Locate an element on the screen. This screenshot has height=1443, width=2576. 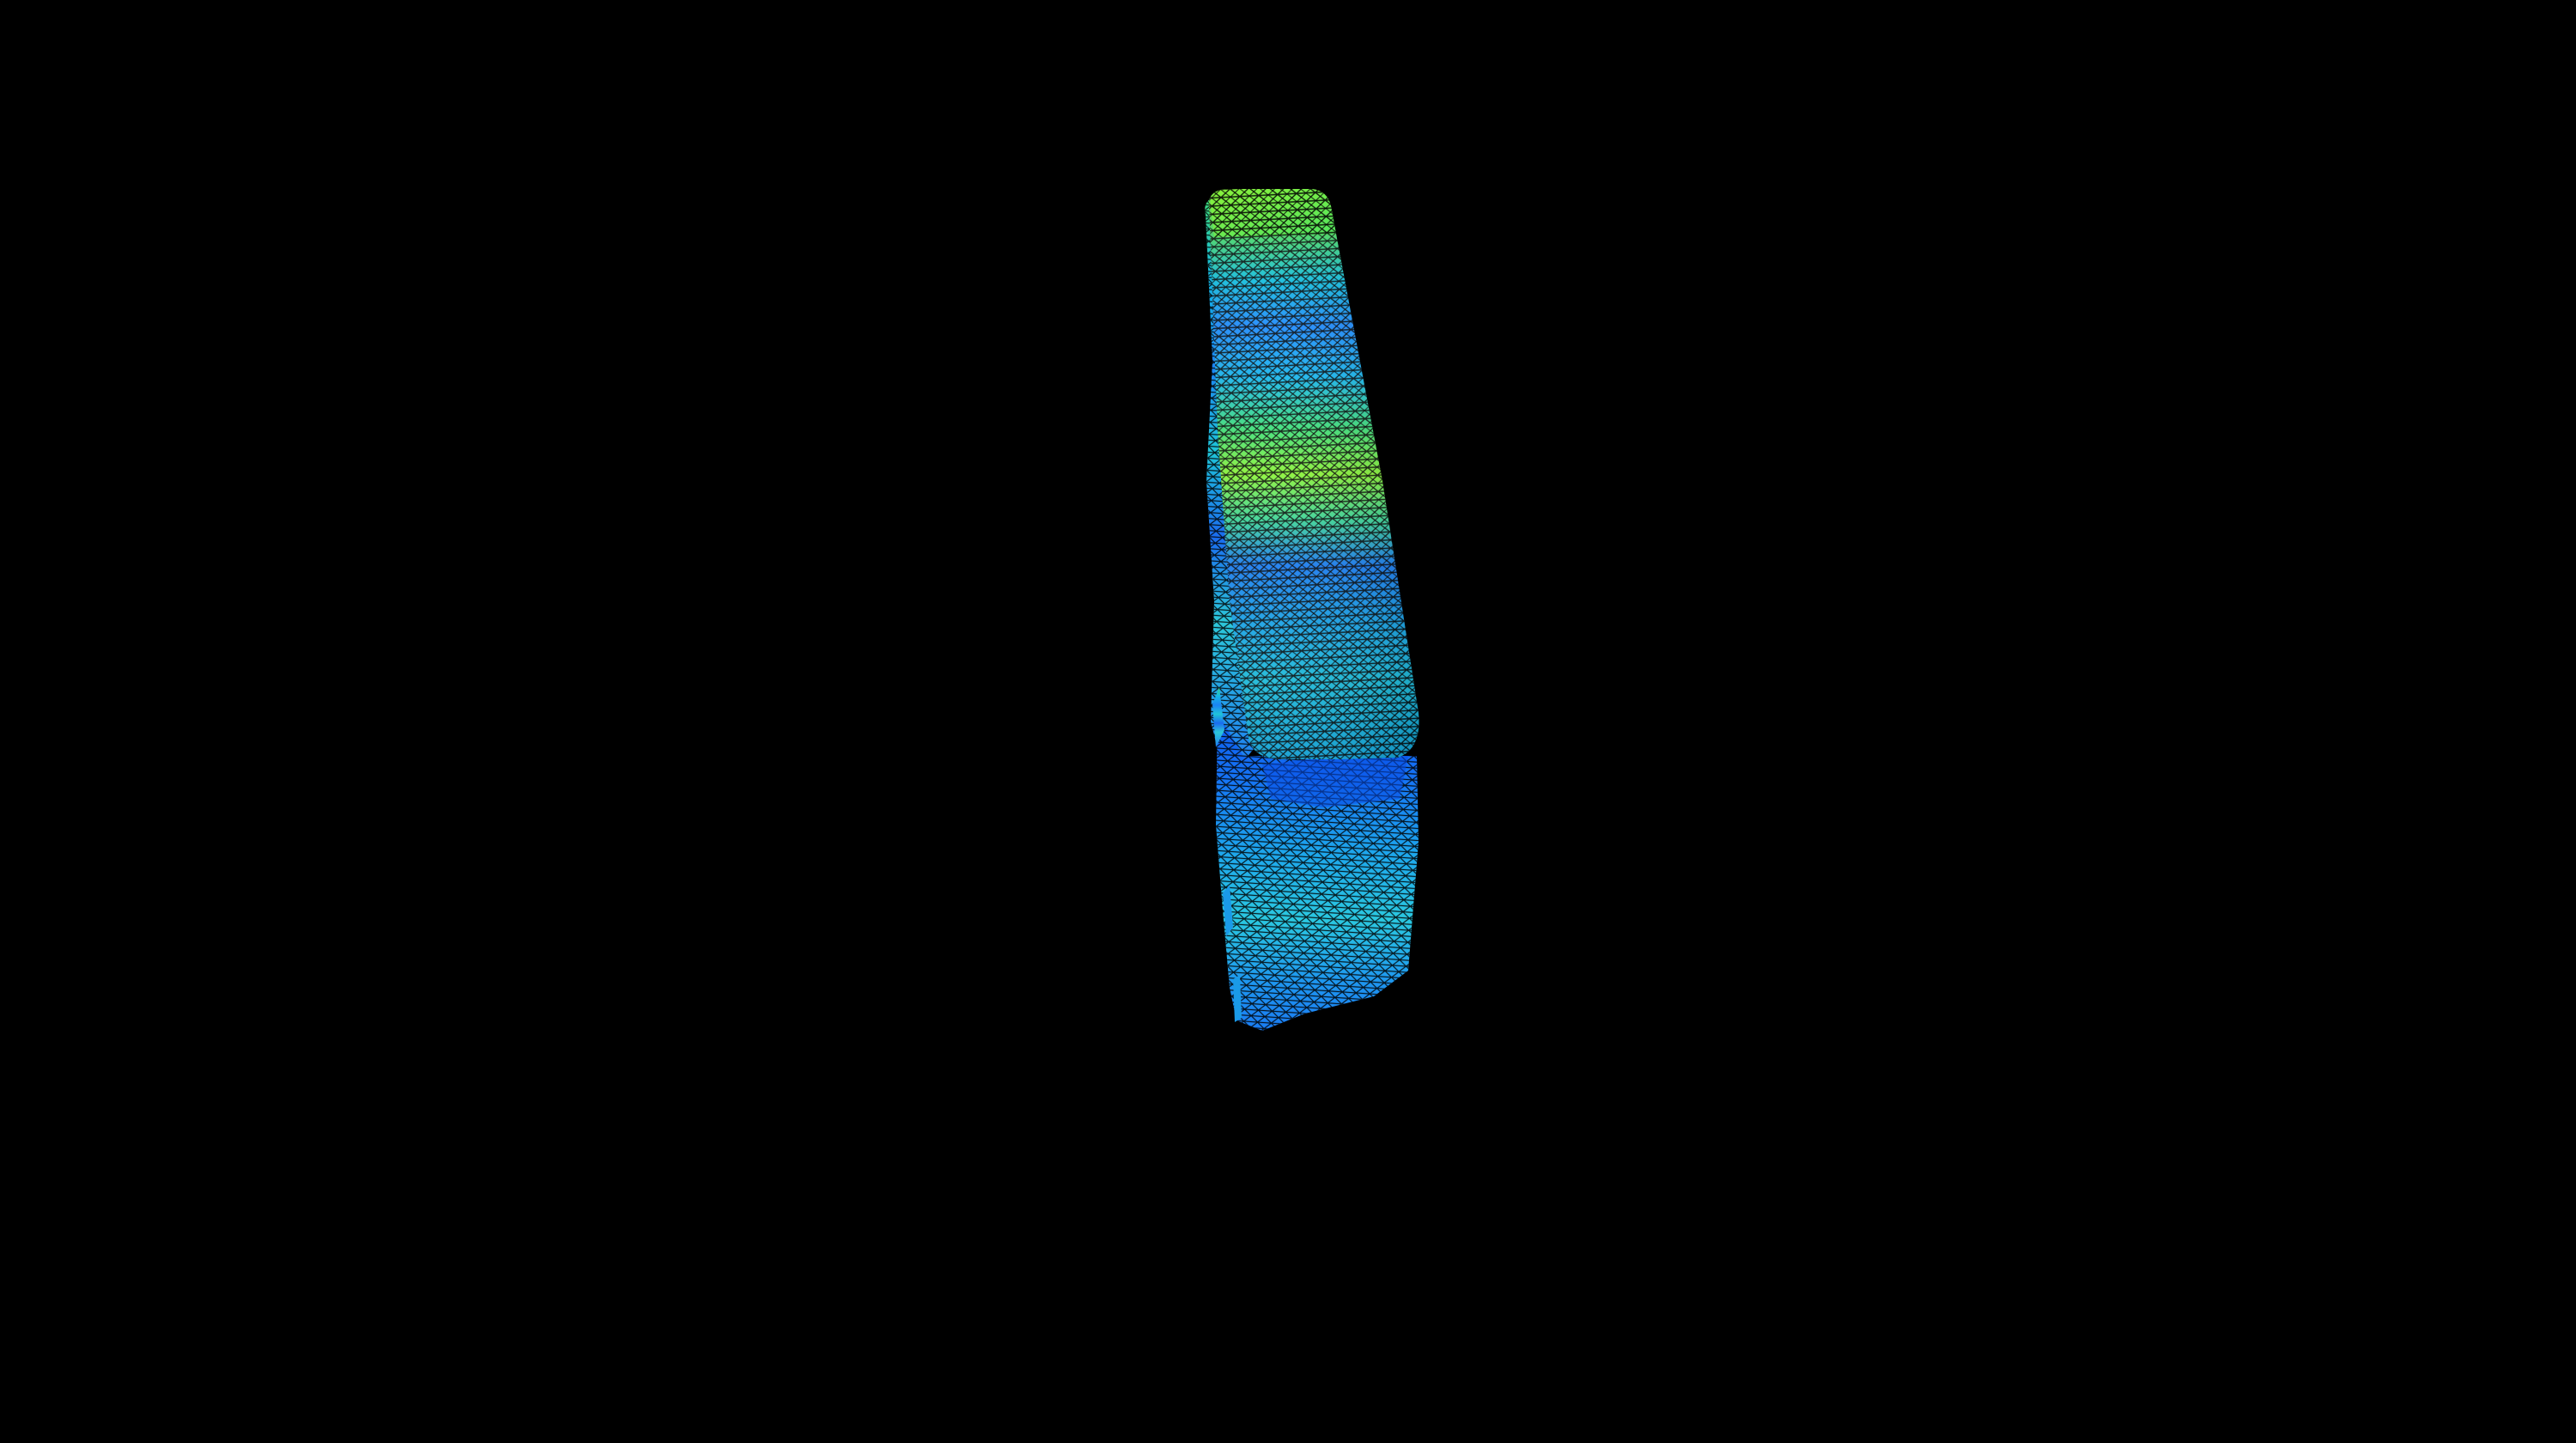
mesh-edge-detail is located at coordinates (1227, 854).